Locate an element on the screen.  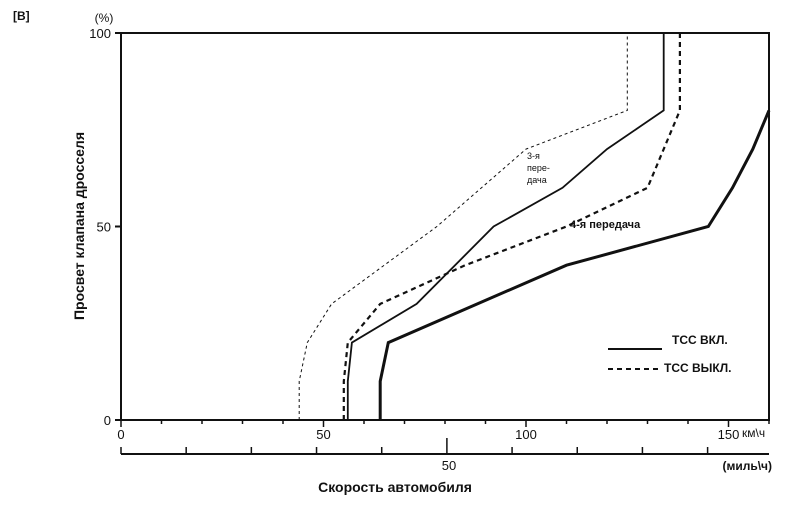
y-unit-label: (%) is located at coordinates (104, 18).